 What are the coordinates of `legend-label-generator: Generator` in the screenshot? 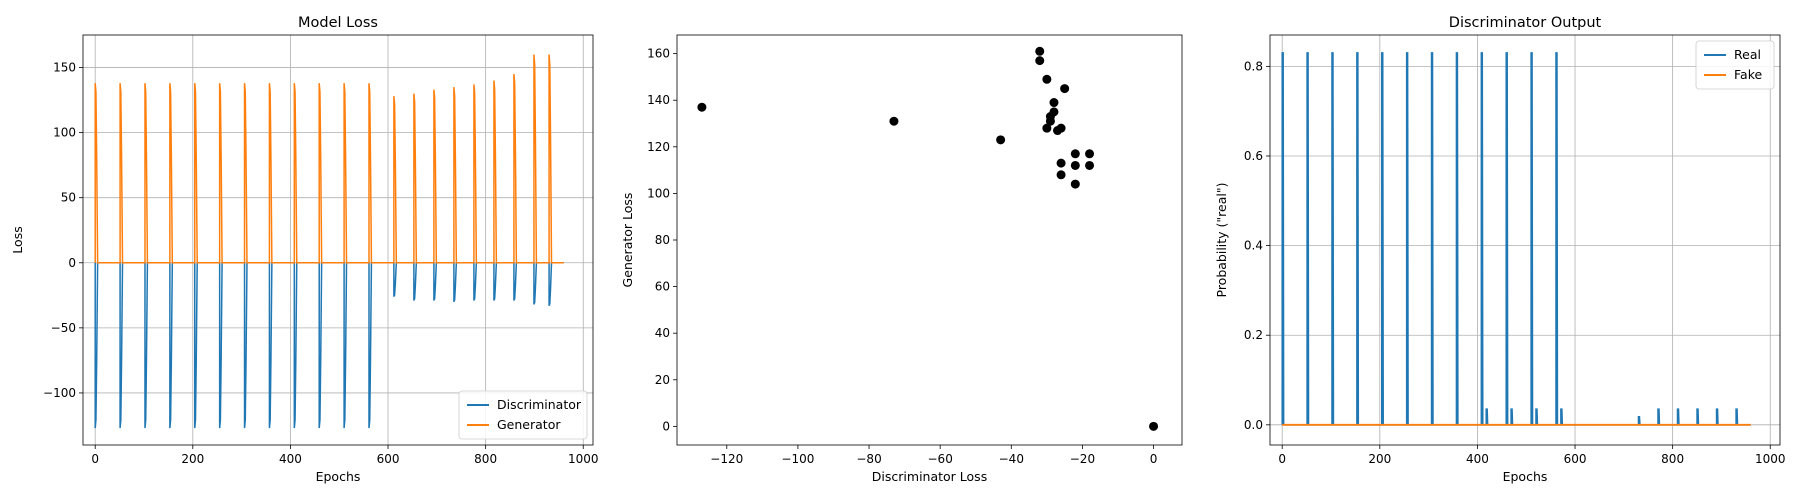 It's located at (529, 424).